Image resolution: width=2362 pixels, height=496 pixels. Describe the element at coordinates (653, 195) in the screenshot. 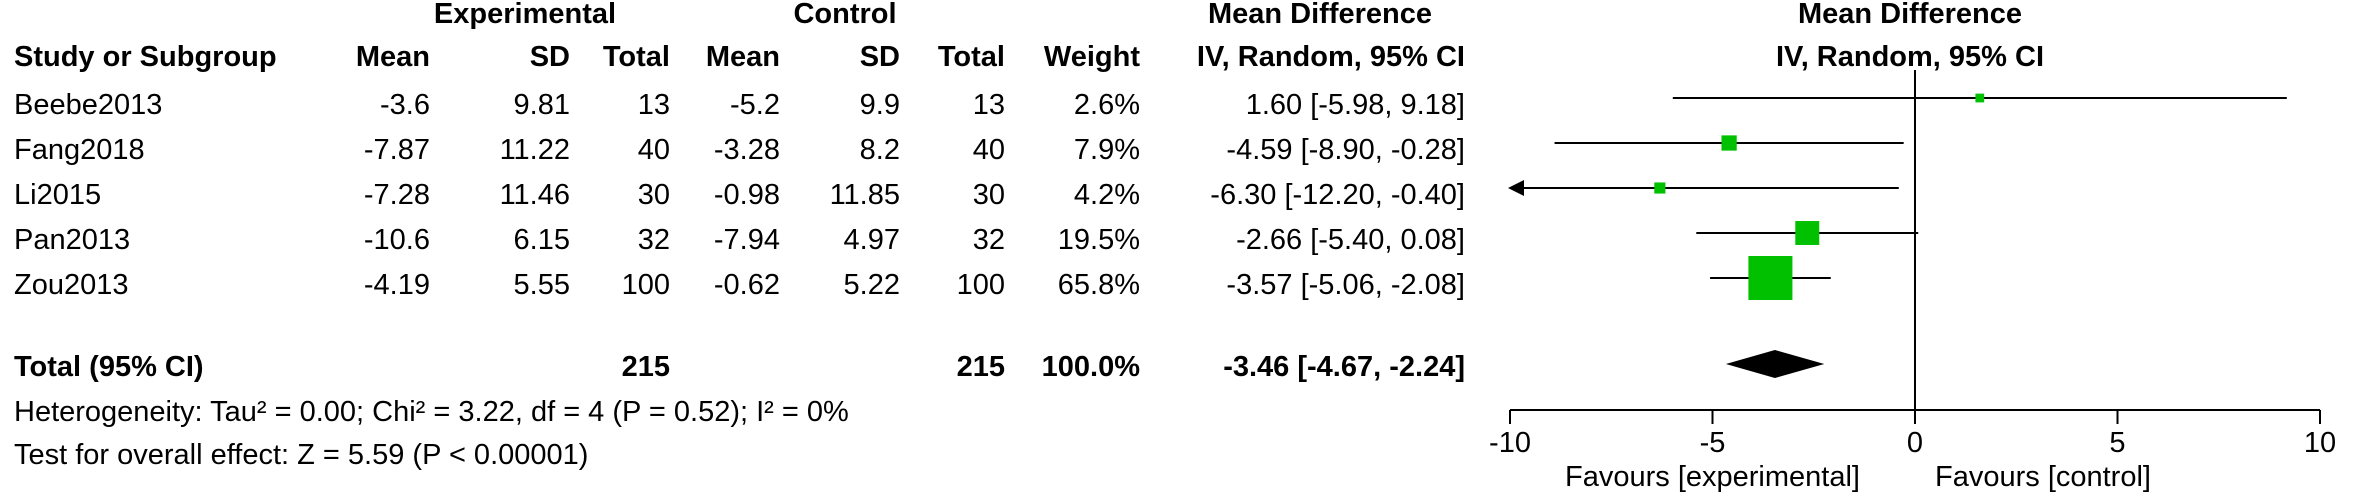

I see `exp-total: 30` at that location.